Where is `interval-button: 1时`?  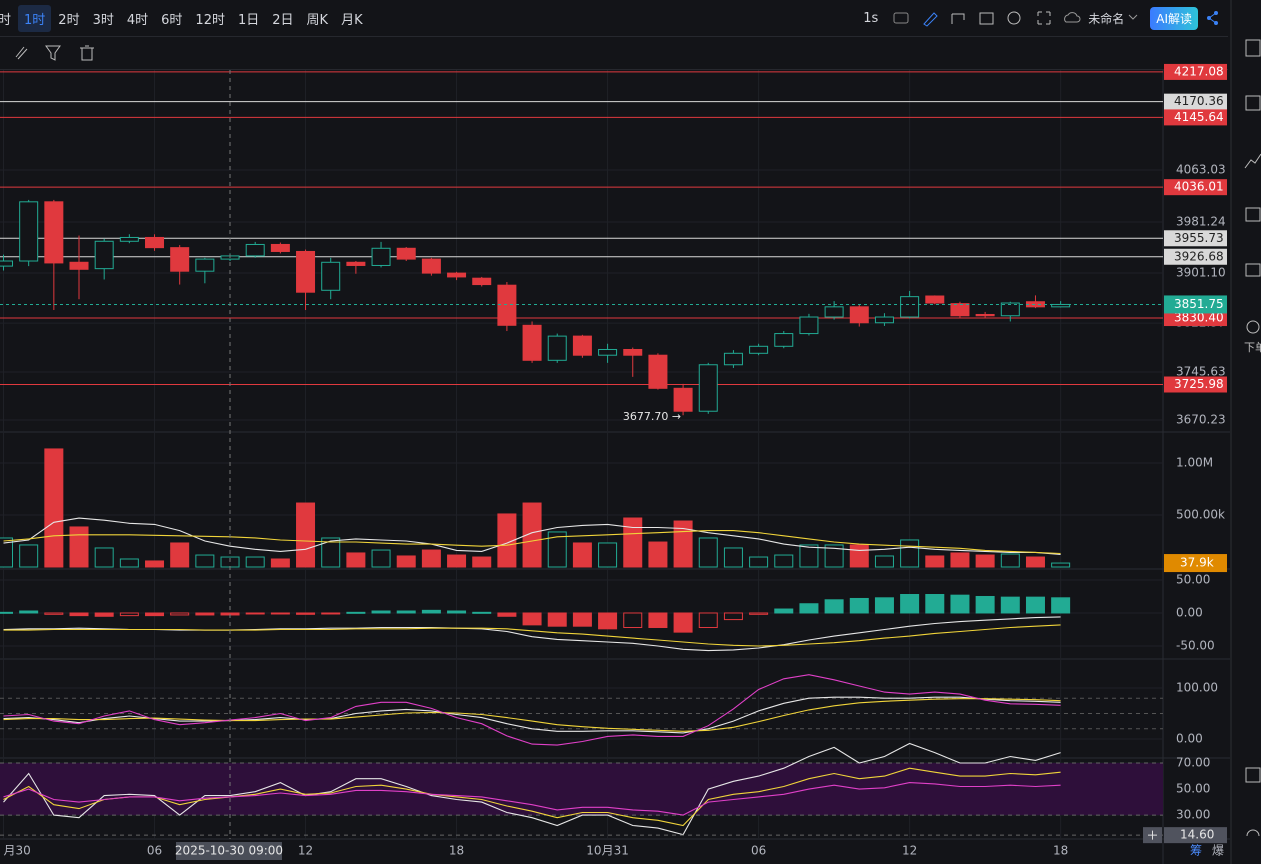 interval-button: 1时 is located at coordinates (35, 18).